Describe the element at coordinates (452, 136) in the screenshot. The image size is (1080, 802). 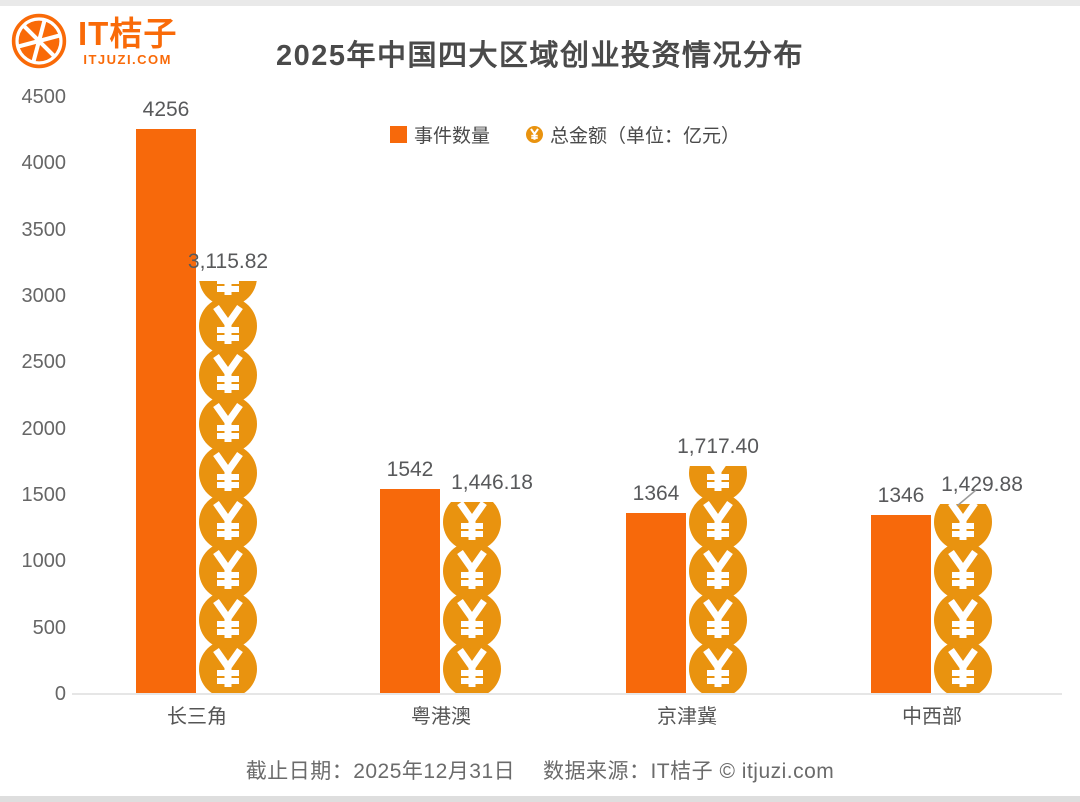
I see `legend-label-events: 事件数量` at that location.